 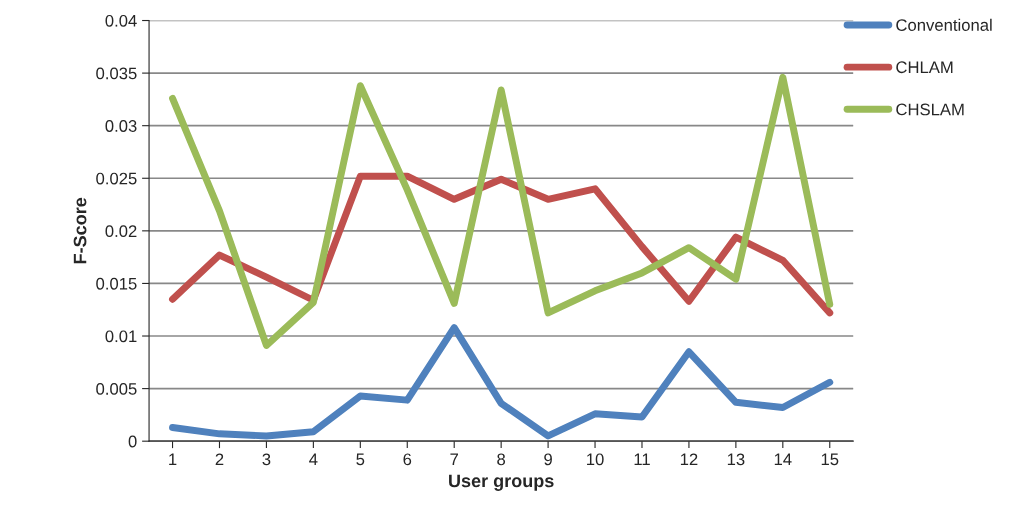 I want to click on legend-label: CHLAM, so click(x=924, y=67).